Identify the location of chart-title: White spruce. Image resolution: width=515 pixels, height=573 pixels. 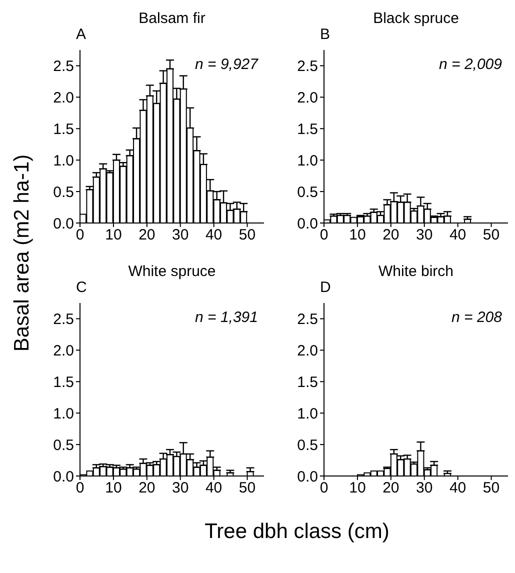
(172, 271).